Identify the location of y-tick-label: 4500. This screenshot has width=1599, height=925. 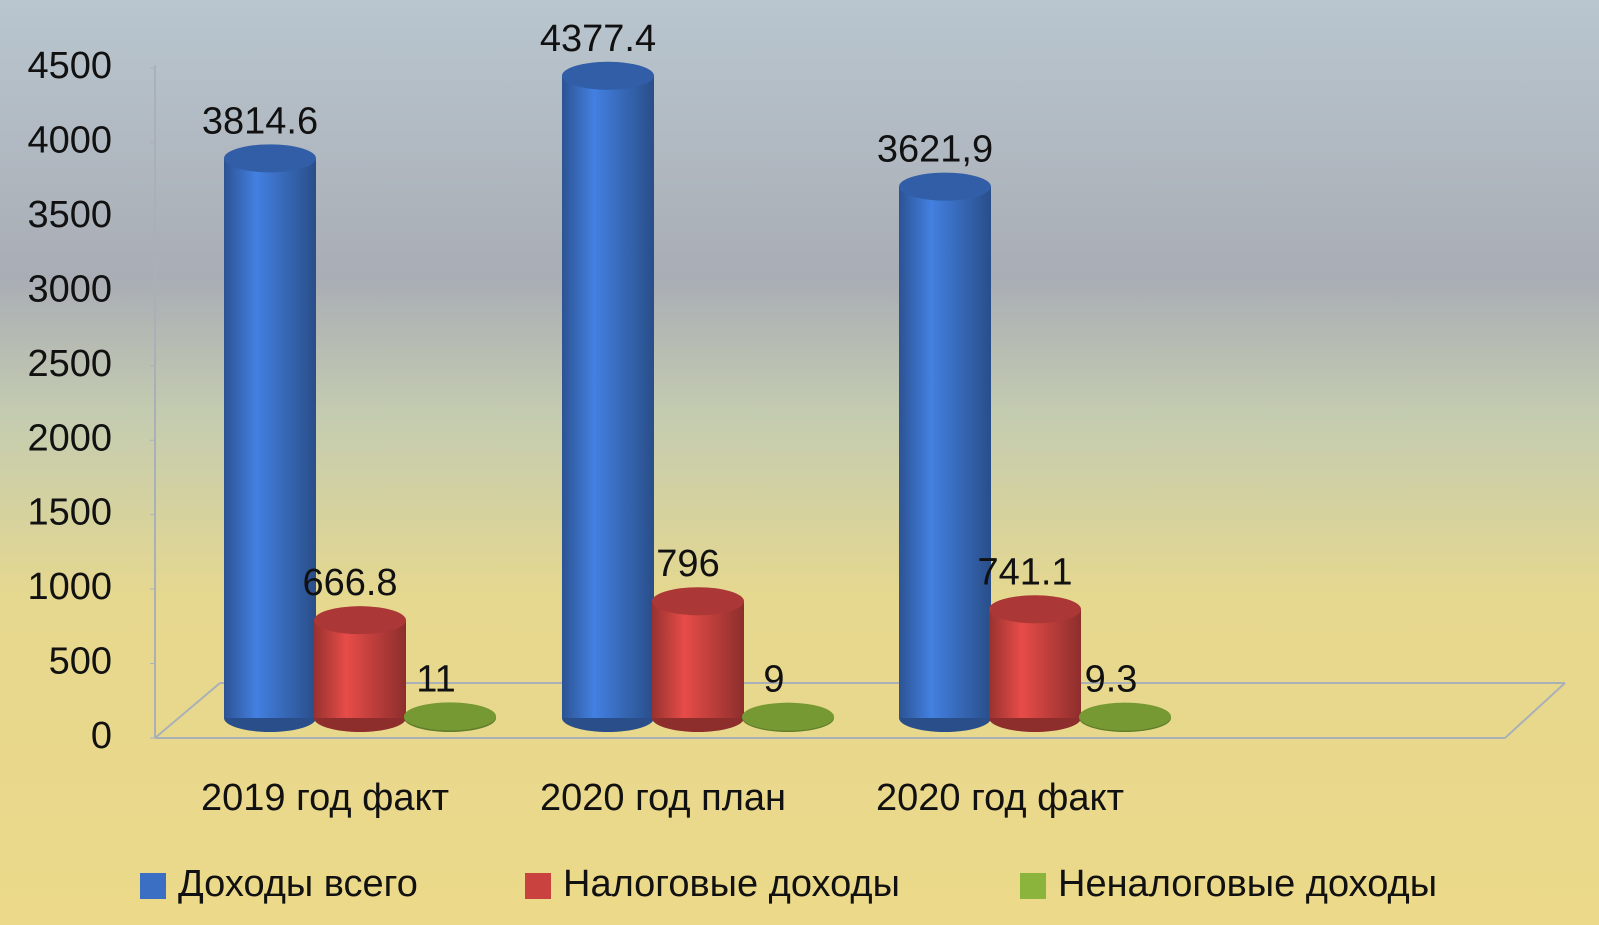
(69, 66).